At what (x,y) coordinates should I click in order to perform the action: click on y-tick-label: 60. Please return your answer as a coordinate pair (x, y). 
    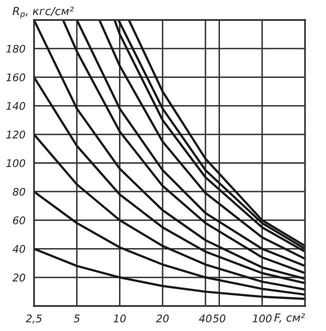
    Looking at the image, I should click on (19, 220).